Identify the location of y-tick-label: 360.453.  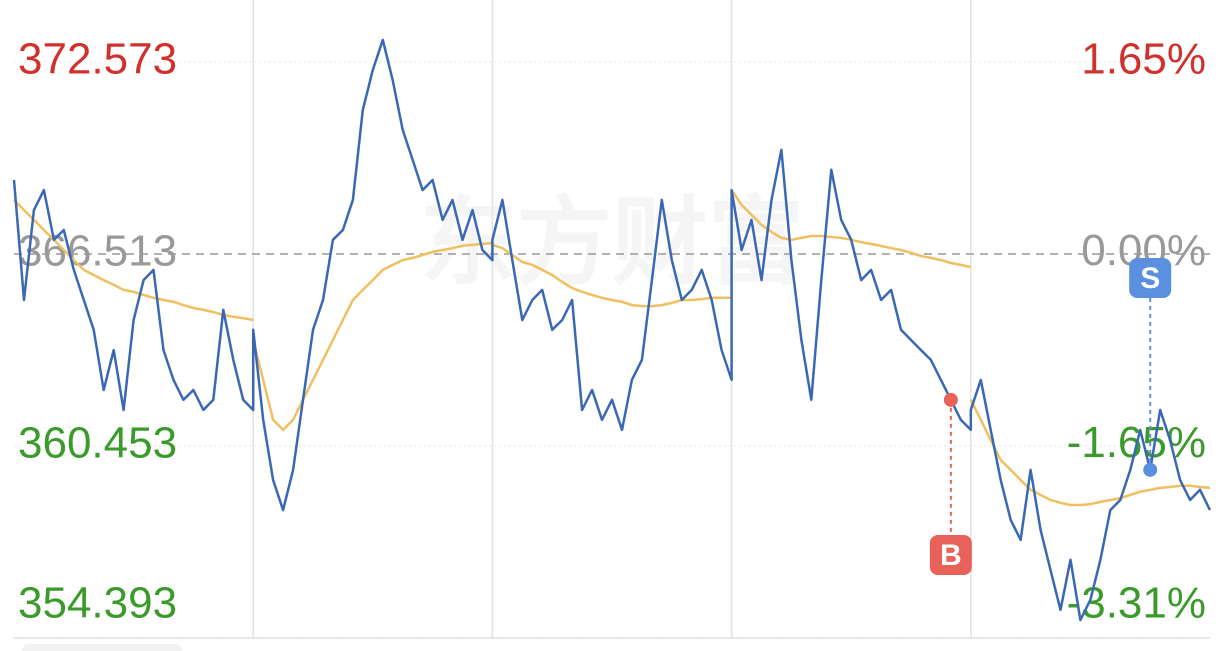
(97, 443).